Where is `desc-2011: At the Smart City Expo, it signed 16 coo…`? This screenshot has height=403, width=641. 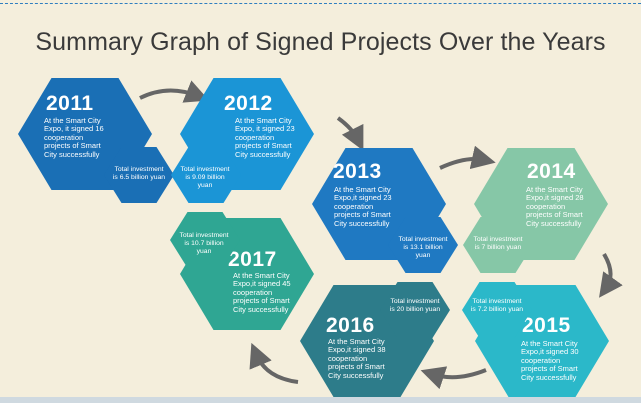 desc-2011: At the Smart City Expo, it signed 16 coo… is located at coordinates (74, 137).